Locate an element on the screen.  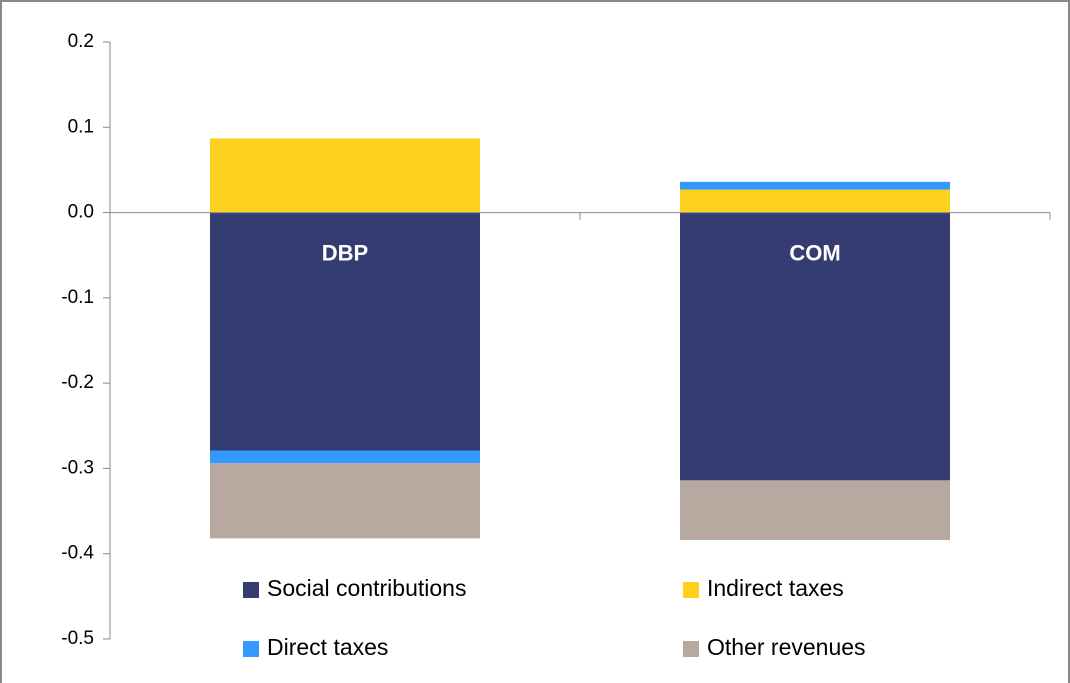
category-label: COM is located at coordinates (814, 252).